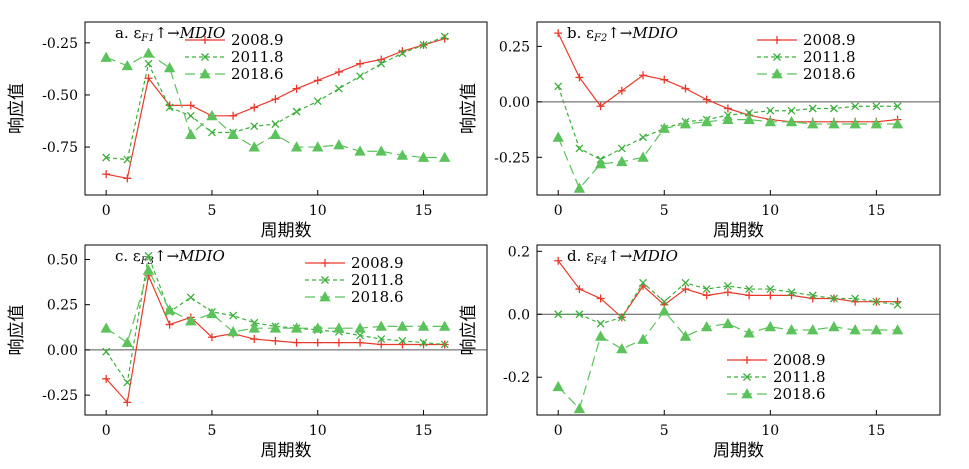 The height and width of the screenshot is (469, 969). Describe the element at coordinates (558, 211) in the screenshot. I see `x-tick-label: 0` at that location.